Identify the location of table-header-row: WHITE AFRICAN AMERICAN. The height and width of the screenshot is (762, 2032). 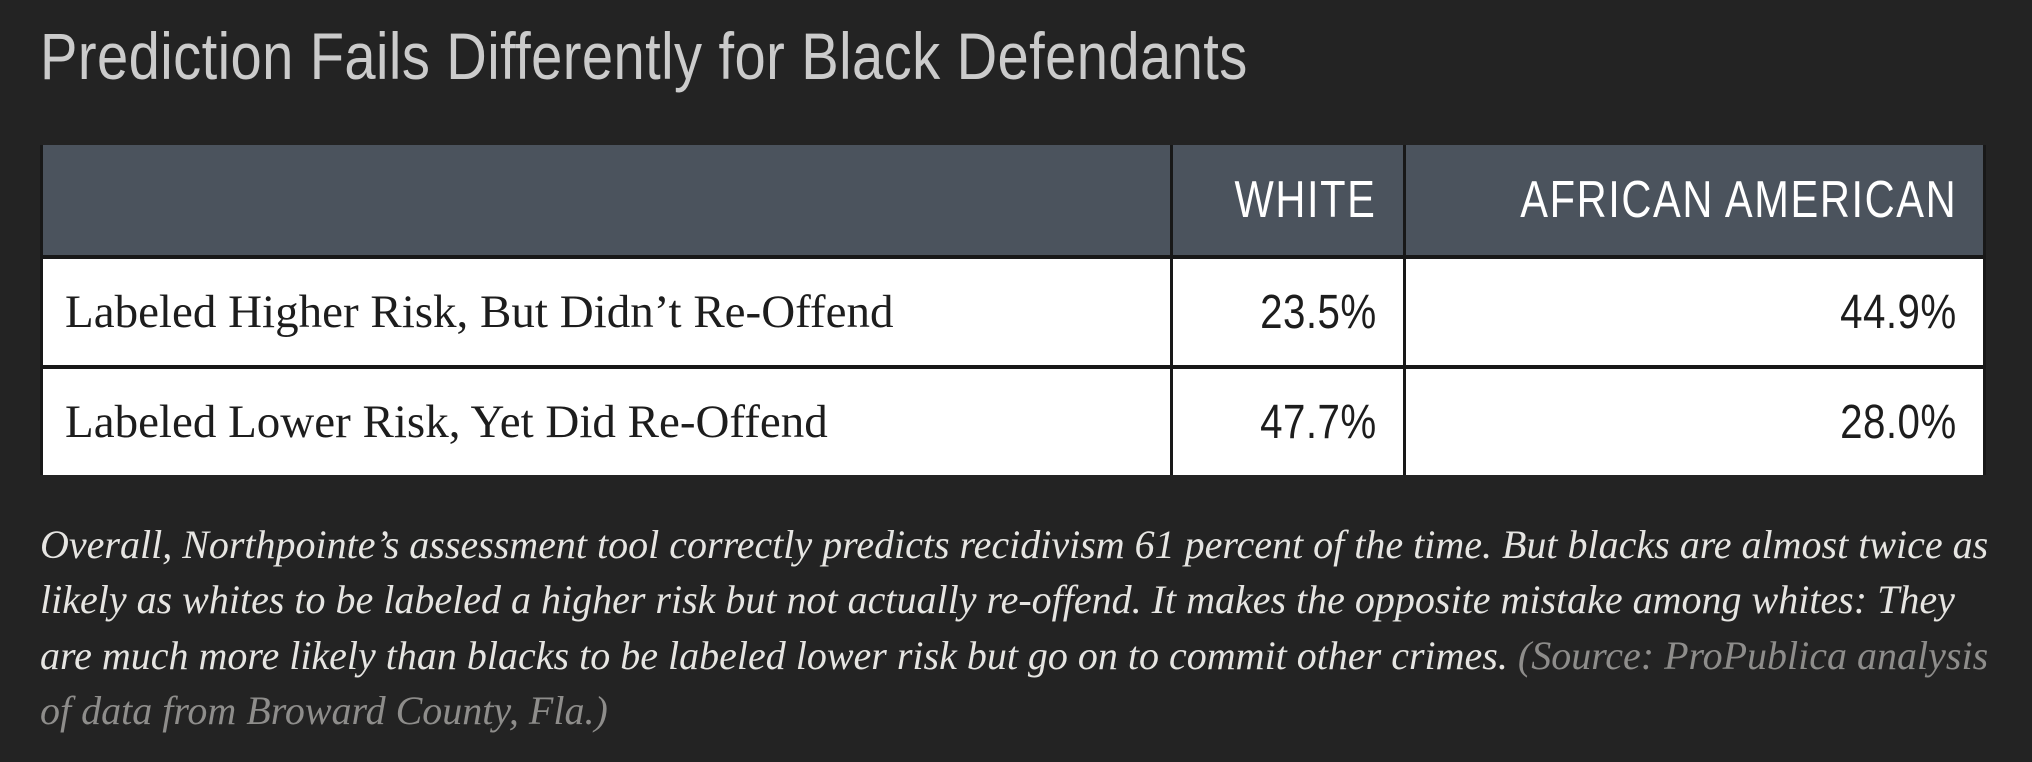
(1013, 200).